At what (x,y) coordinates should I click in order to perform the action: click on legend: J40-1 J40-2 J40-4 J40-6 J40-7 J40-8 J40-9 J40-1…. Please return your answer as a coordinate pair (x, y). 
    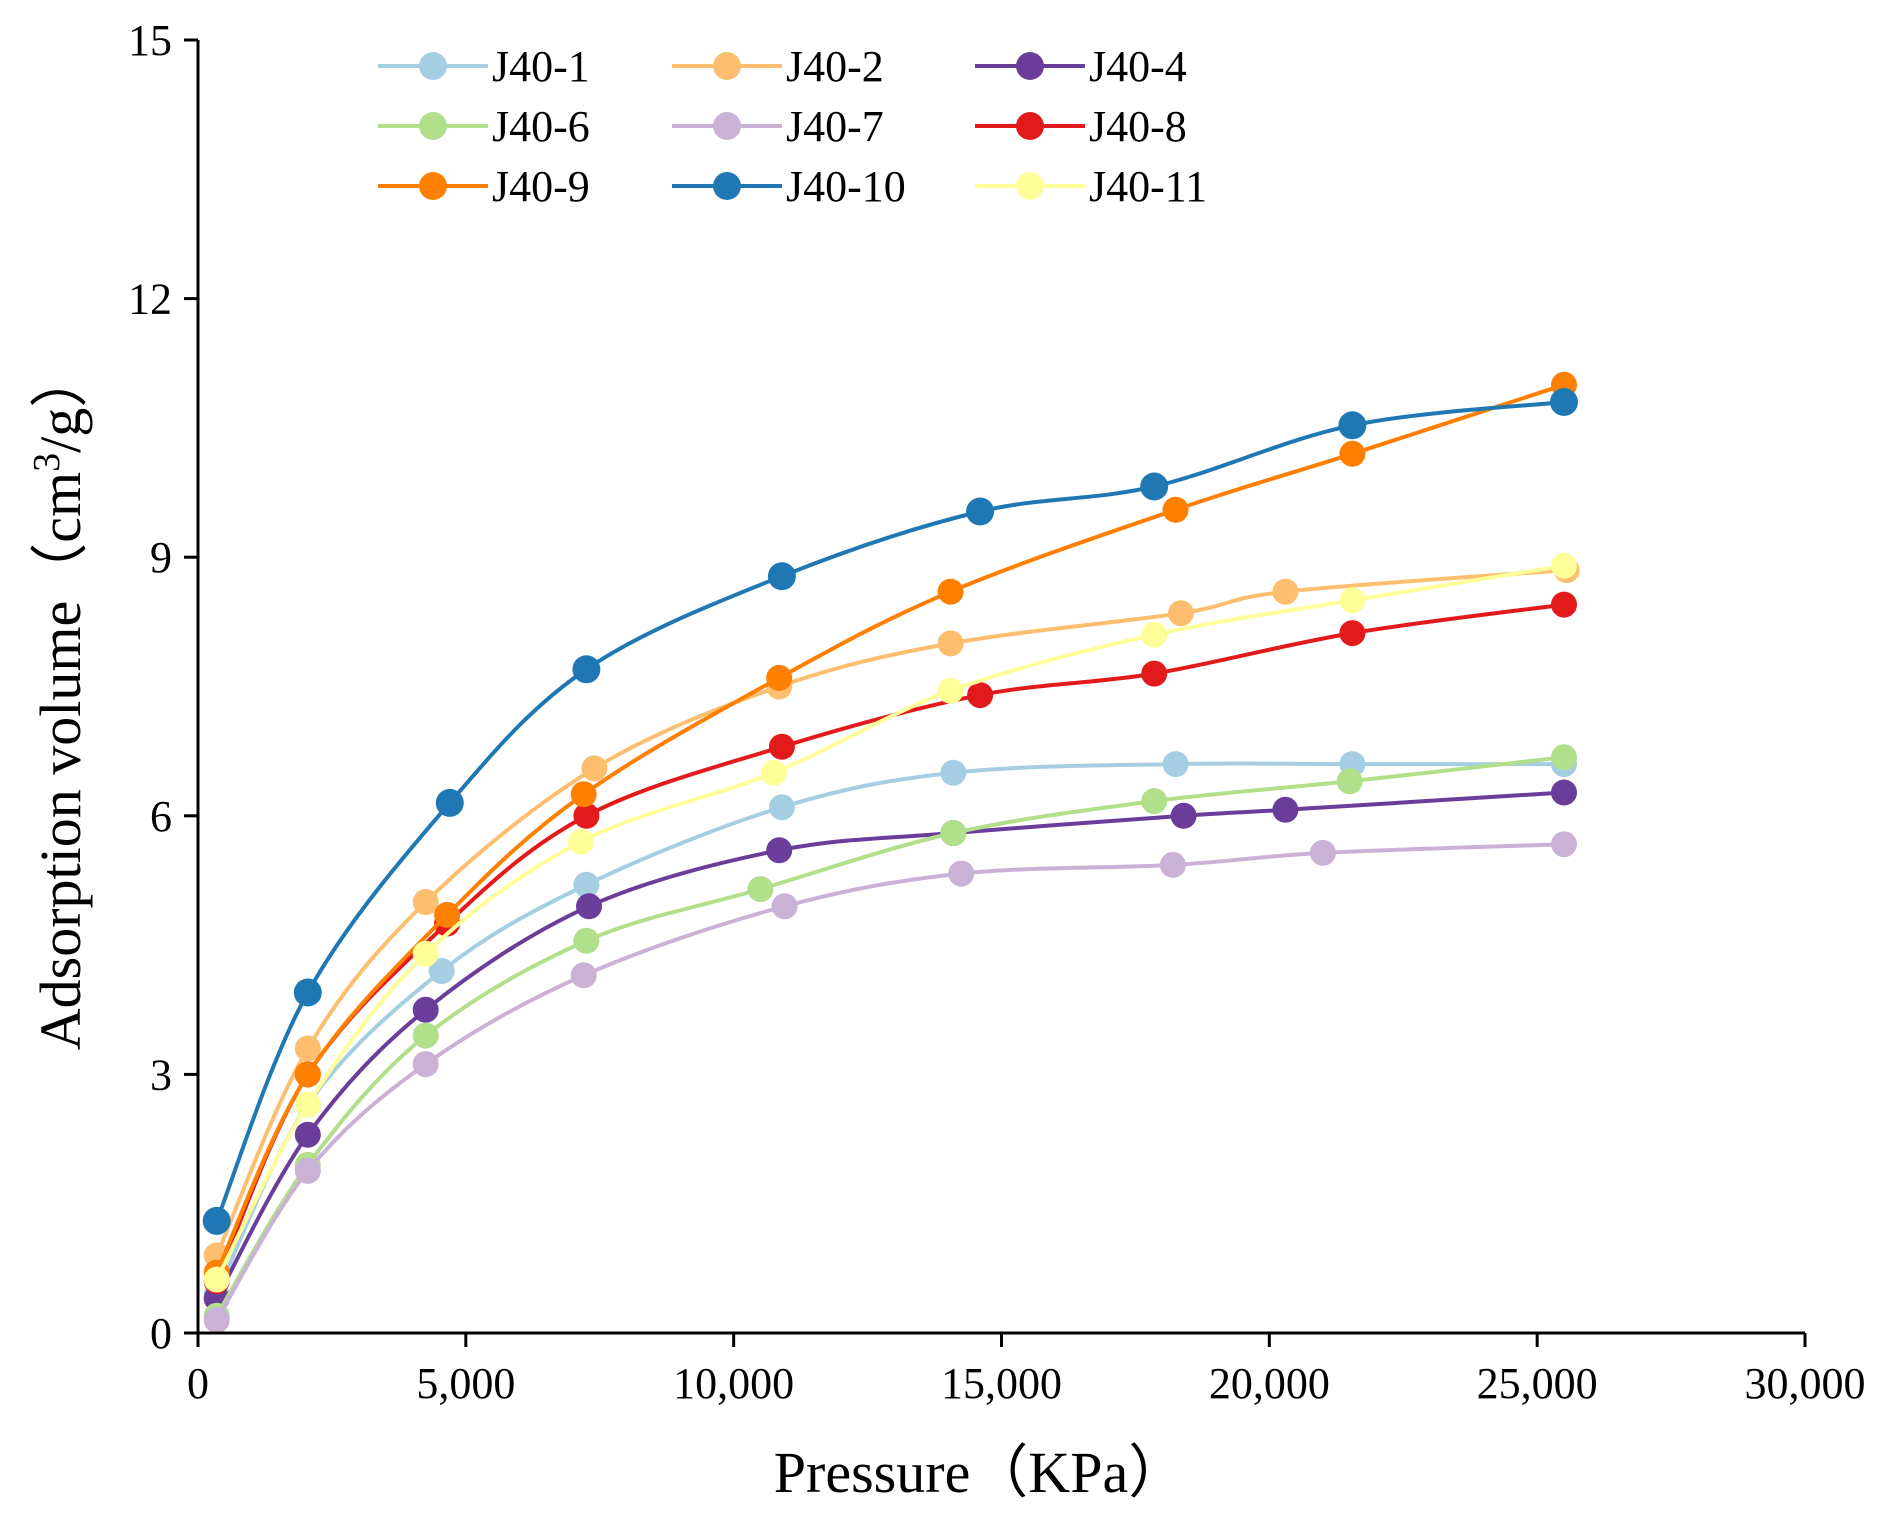
    Looking at the image, I should click on (792, 126).